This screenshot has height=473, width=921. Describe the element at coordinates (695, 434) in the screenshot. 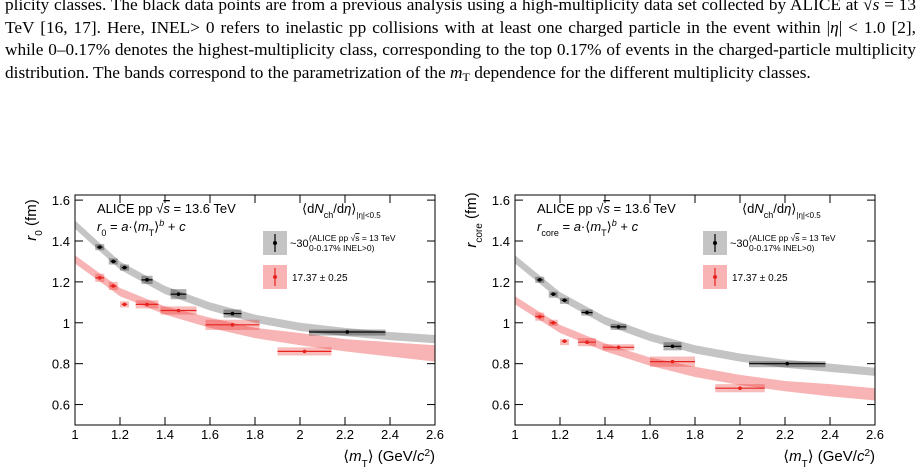

I see `x-tick-label: 1.8` at that location.